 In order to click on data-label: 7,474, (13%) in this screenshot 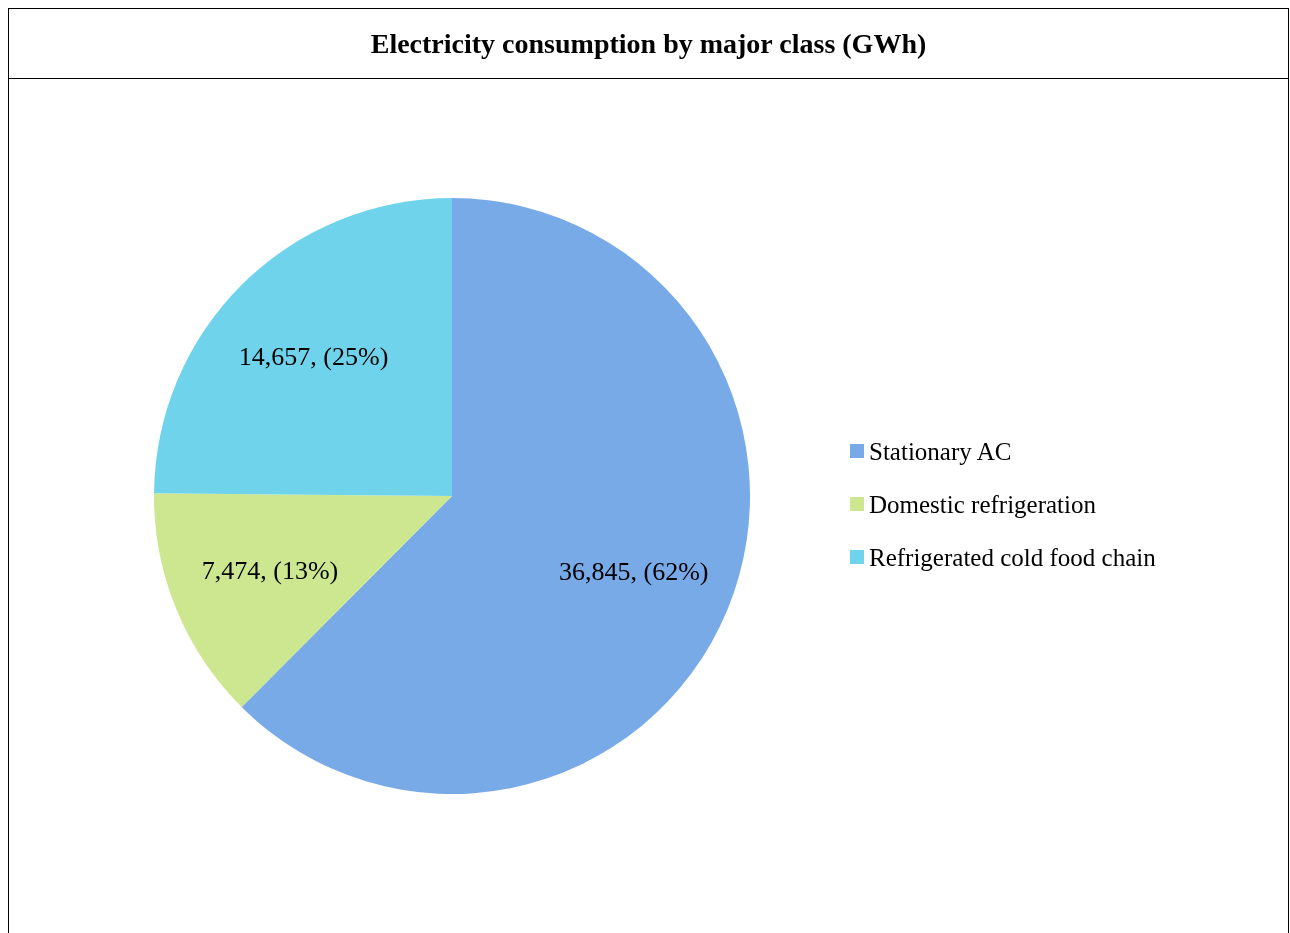, I will do `click(270, 571)`.